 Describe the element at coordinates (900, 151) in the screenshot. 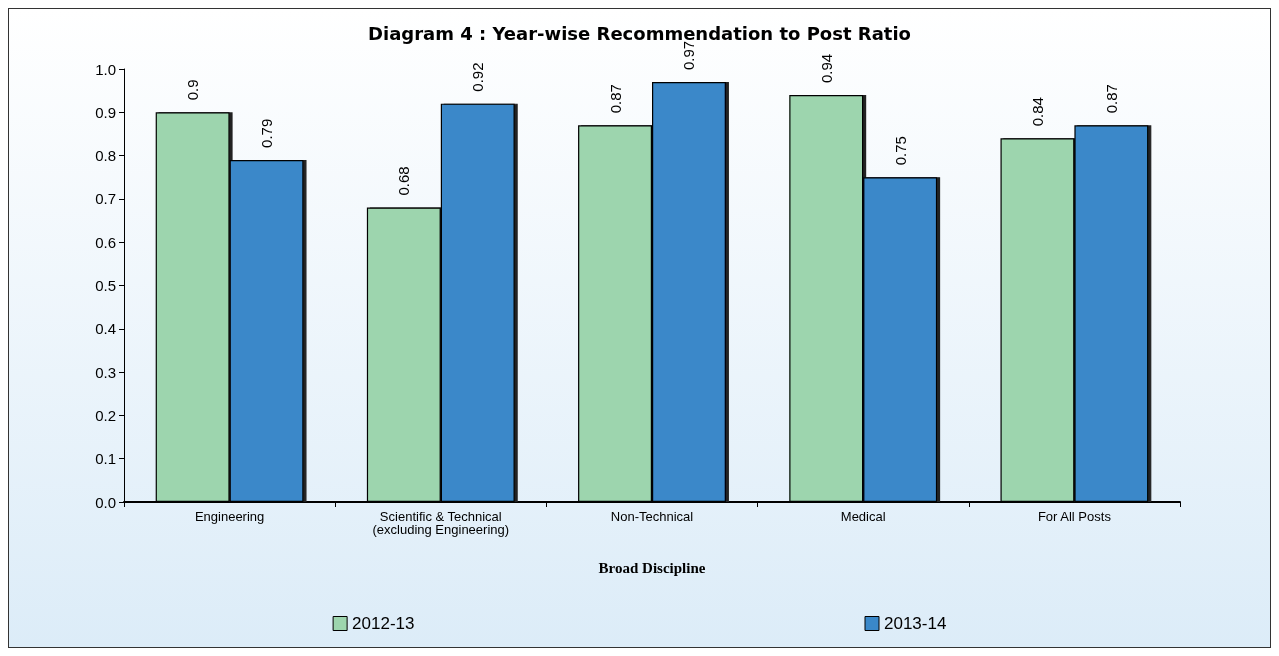

I see `data-label: 0.75` at that location.